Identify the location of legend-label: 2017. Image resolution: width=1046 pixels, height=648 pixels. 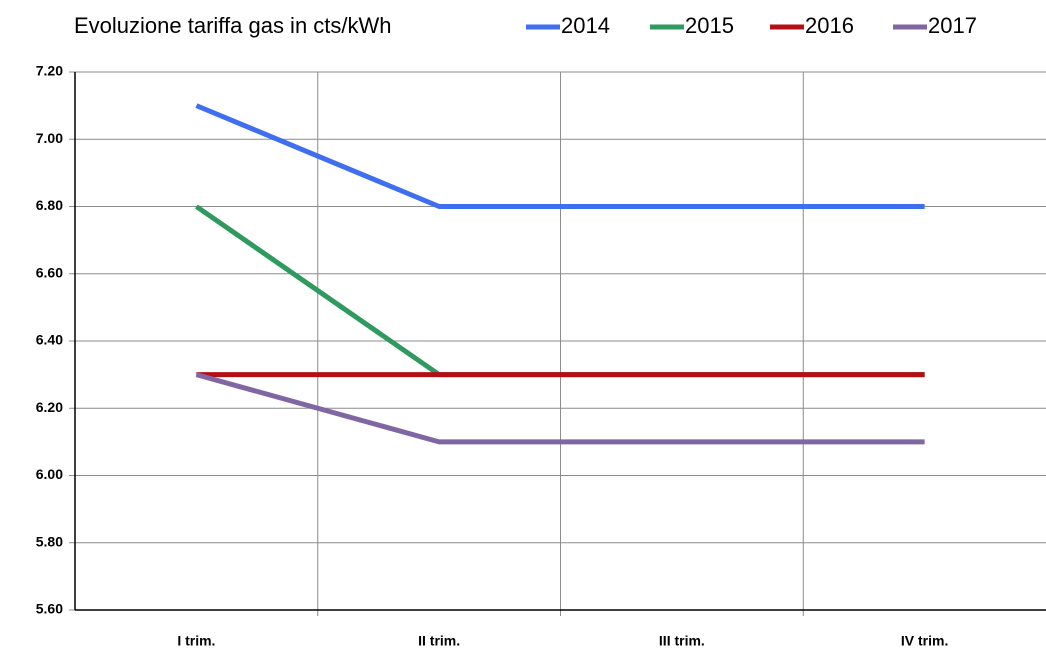
(952, 25).